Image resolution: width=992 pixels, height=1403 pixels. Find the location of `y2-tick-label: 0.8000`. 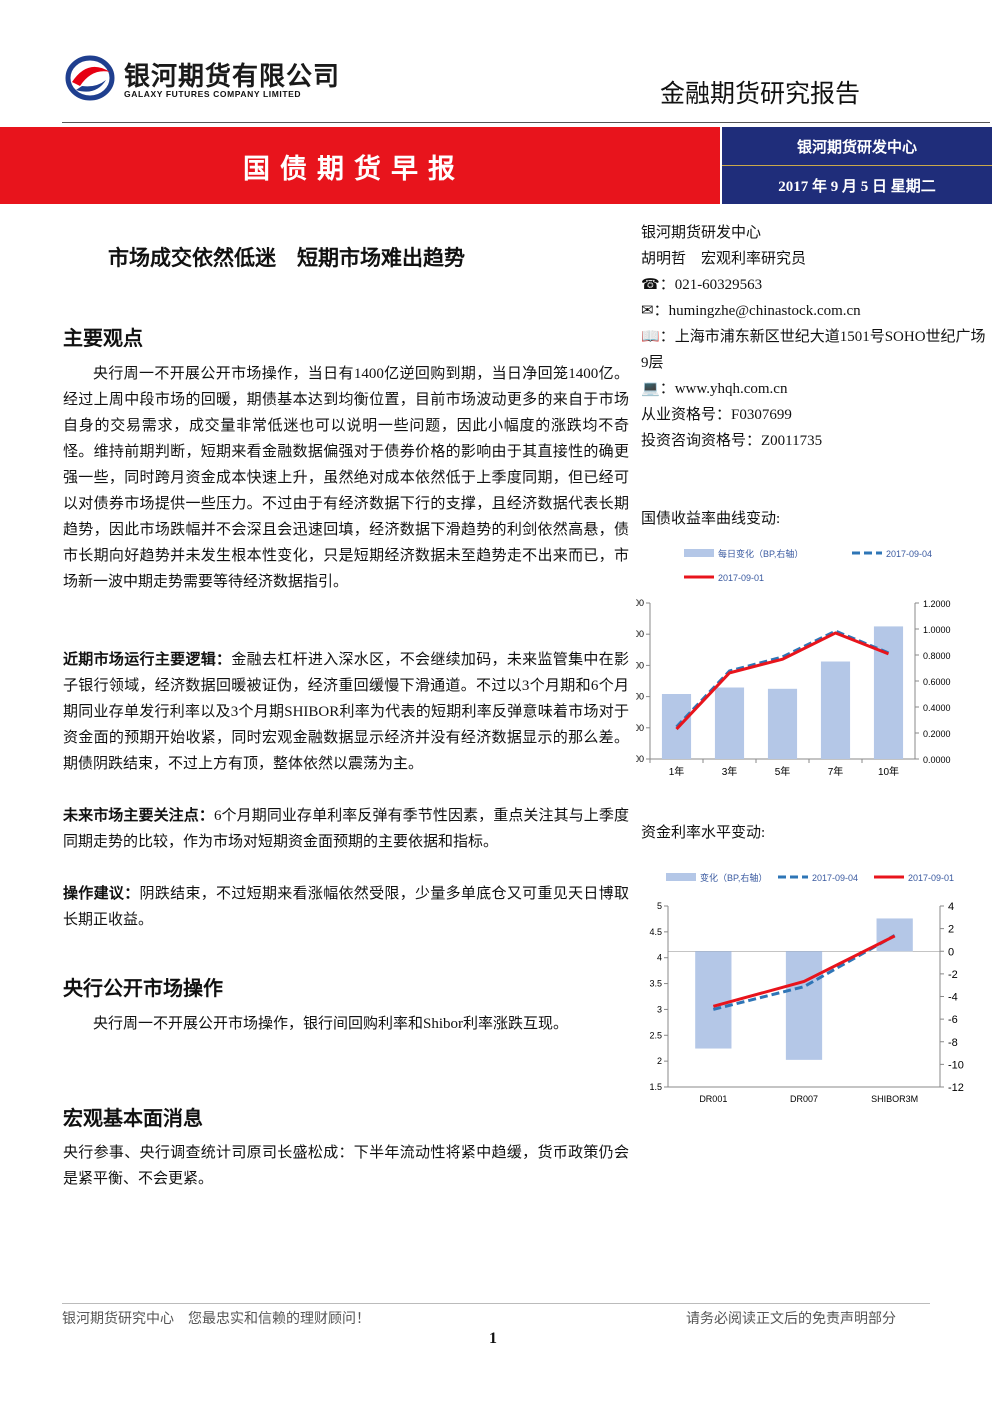

y2-tick-label: 0.8000 is located at coordinates (937, 656).